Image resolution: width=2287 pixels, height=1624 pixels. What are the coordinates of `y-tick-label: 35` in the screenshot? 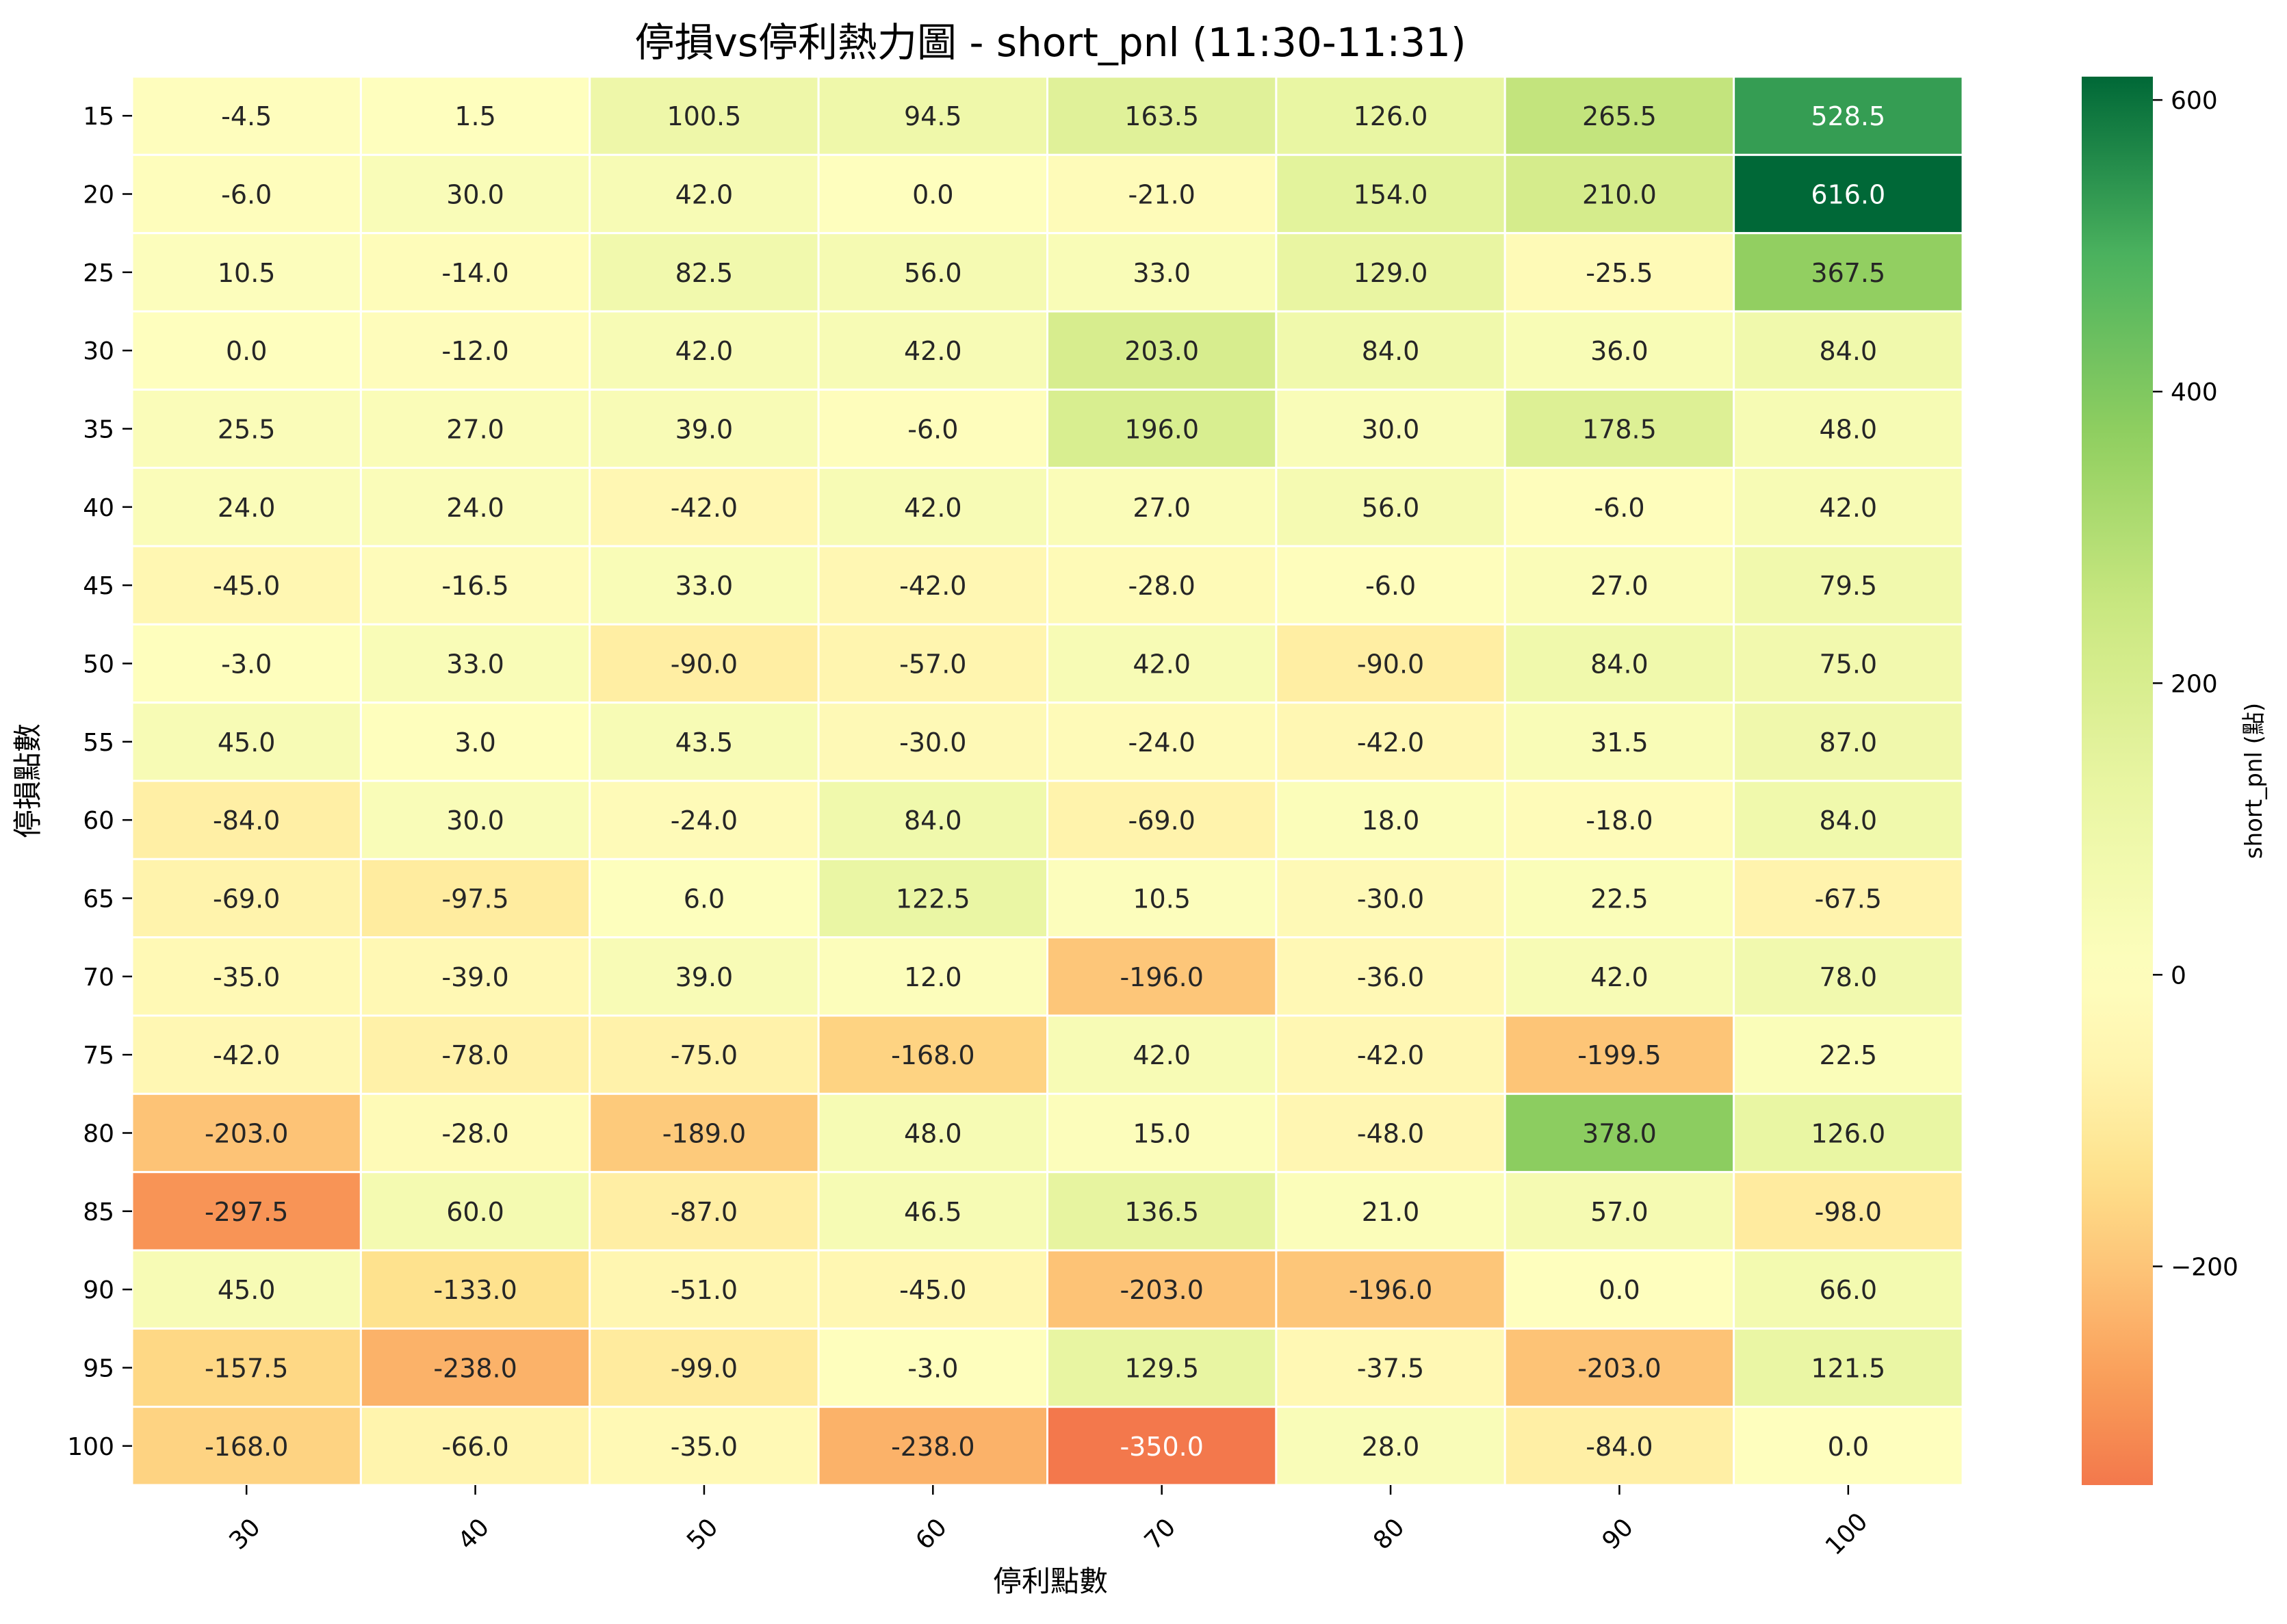 It's located at (99, 430).